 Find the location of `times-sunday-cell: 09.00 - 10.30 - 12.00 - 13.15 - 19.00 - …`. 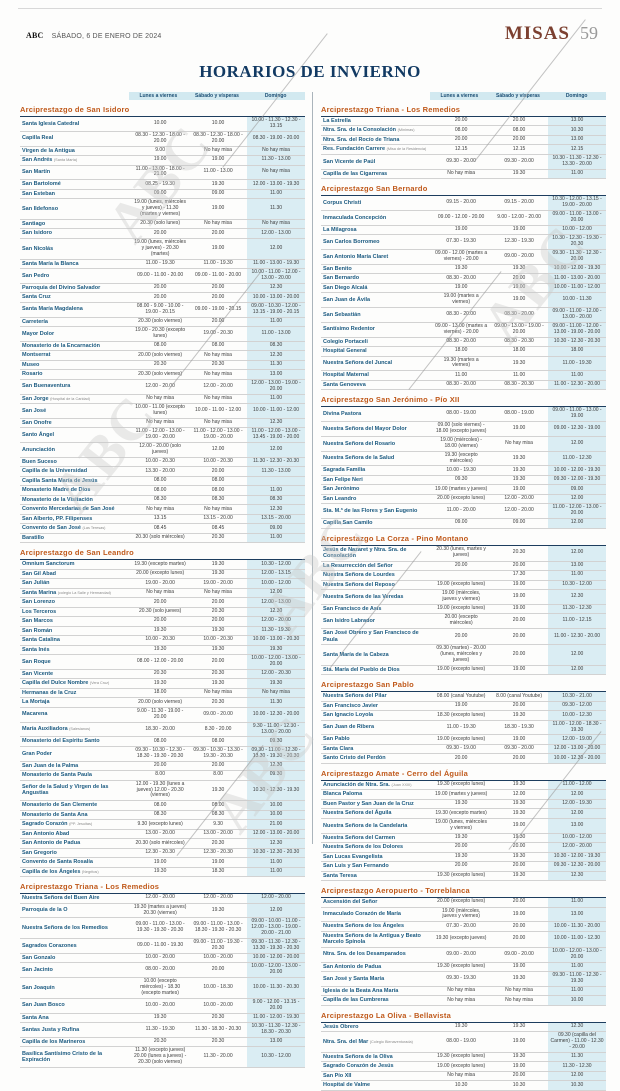

times-sunday-cell: 09.00 - 10.30 - 12.00 - 13.15 - 19.00 - … is located at coordinates (276, 310).